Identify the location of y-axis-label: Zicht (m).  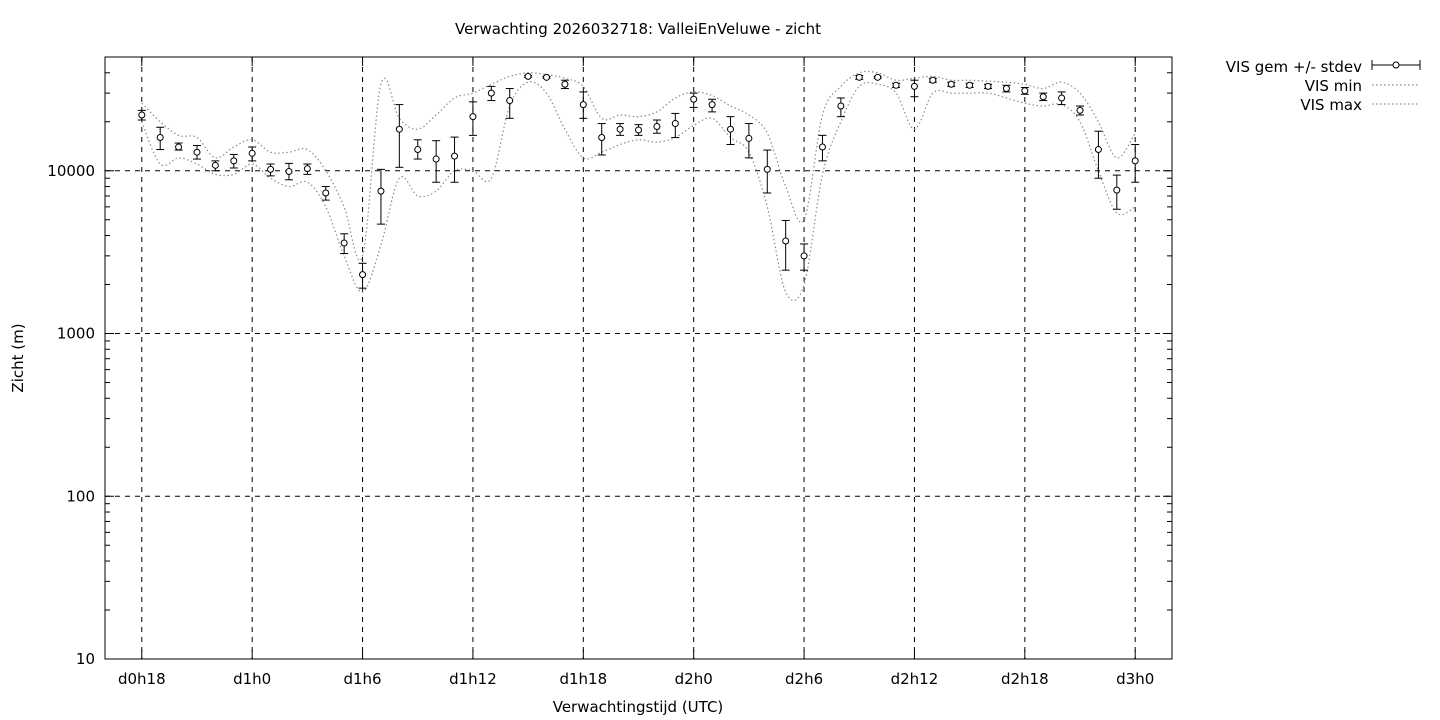
(18, 357).